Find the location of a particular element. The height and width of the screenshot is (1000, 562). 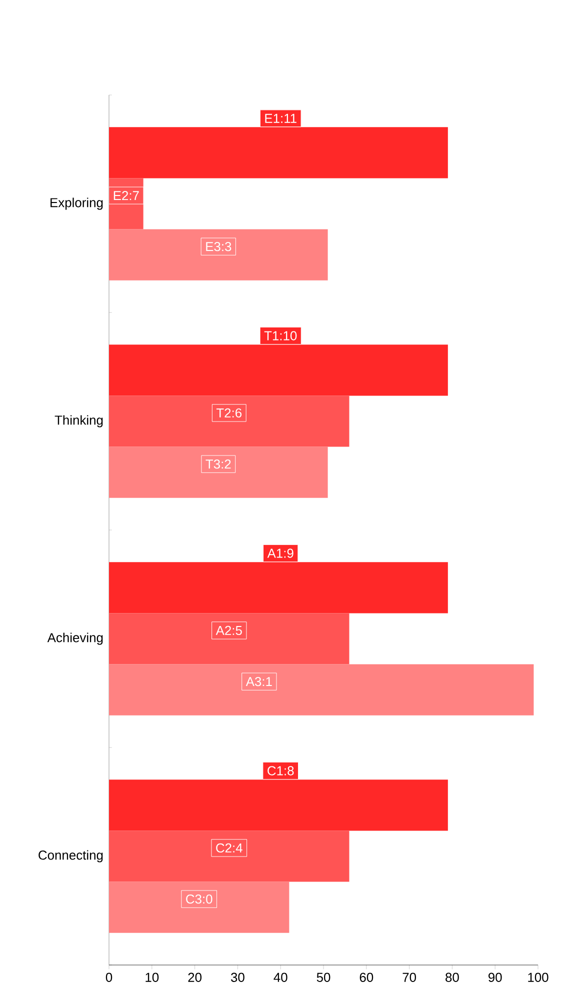

x-tick-label: 90 is located at coordinates (495, 977).